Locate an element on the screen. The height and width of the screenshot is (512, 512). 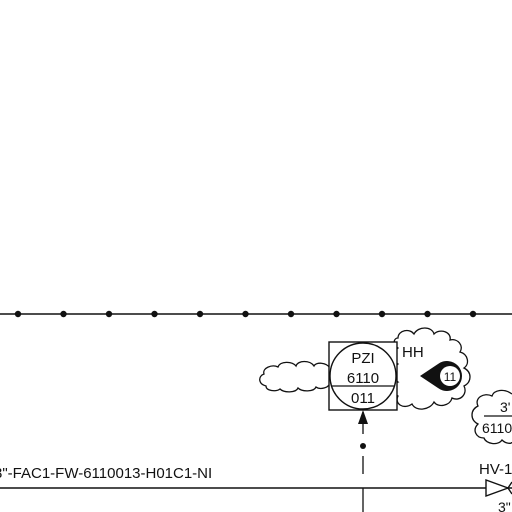
signal-line-dots is located at coordinates (245, 314).